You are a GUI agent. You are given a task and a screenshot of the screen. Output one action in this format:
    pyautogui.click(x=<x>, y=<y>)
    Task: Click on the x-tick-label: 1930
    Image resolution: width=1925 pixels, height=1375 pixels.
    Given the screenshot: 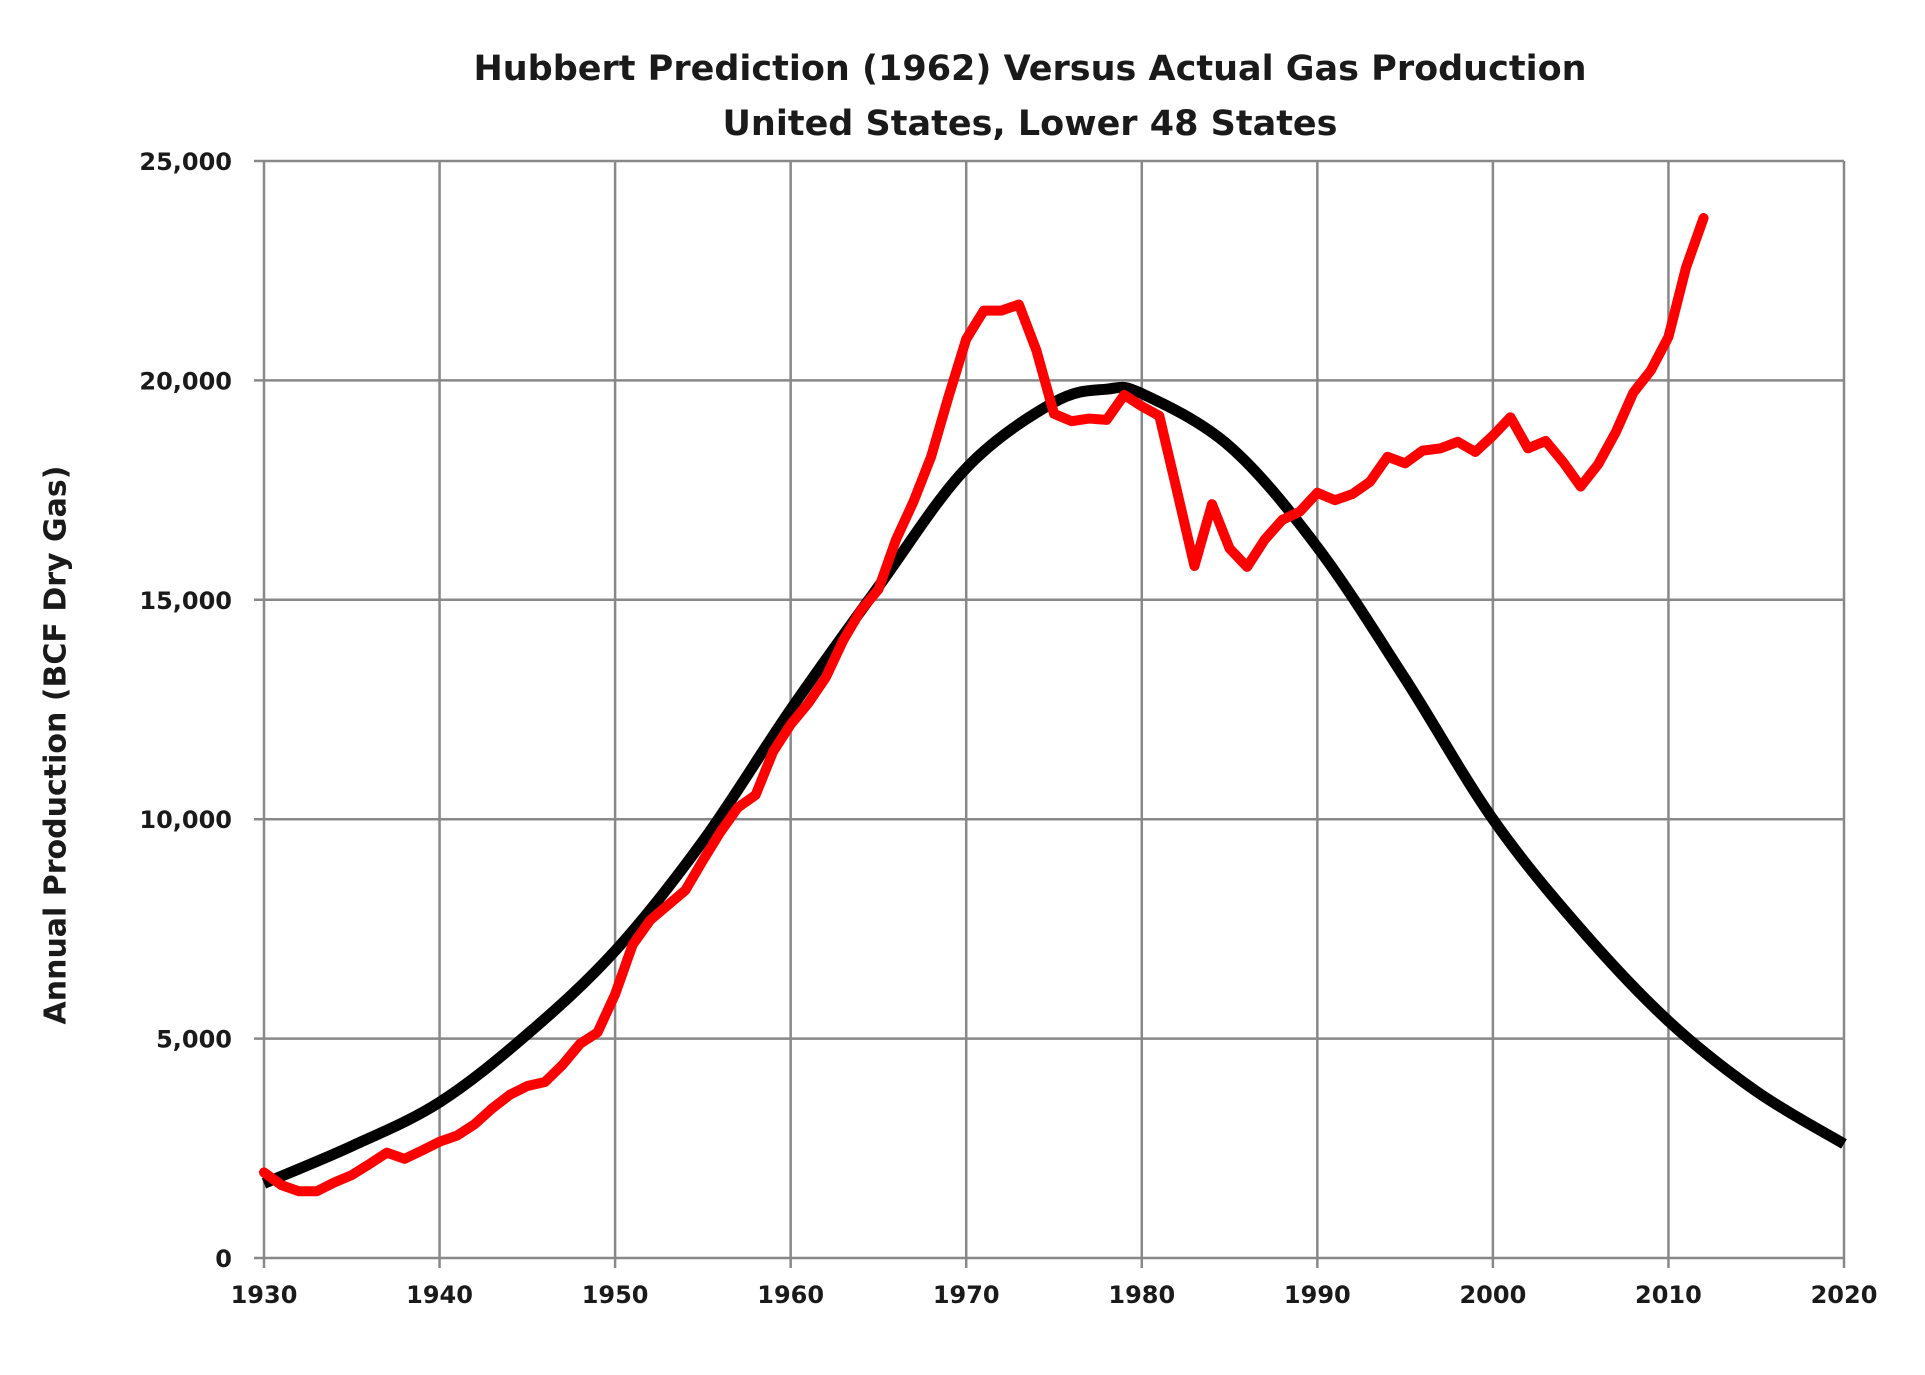 What is the action you would take?
    pyautogui.click(x=264, y=1295)
    